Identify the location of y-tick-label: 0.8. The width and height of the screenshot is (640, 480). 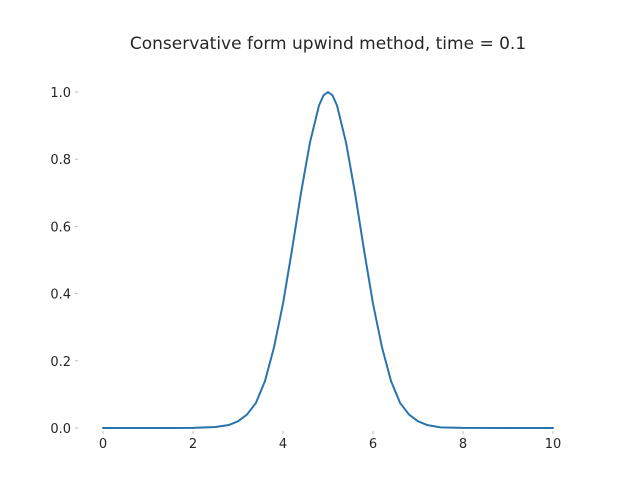
(60, 160).